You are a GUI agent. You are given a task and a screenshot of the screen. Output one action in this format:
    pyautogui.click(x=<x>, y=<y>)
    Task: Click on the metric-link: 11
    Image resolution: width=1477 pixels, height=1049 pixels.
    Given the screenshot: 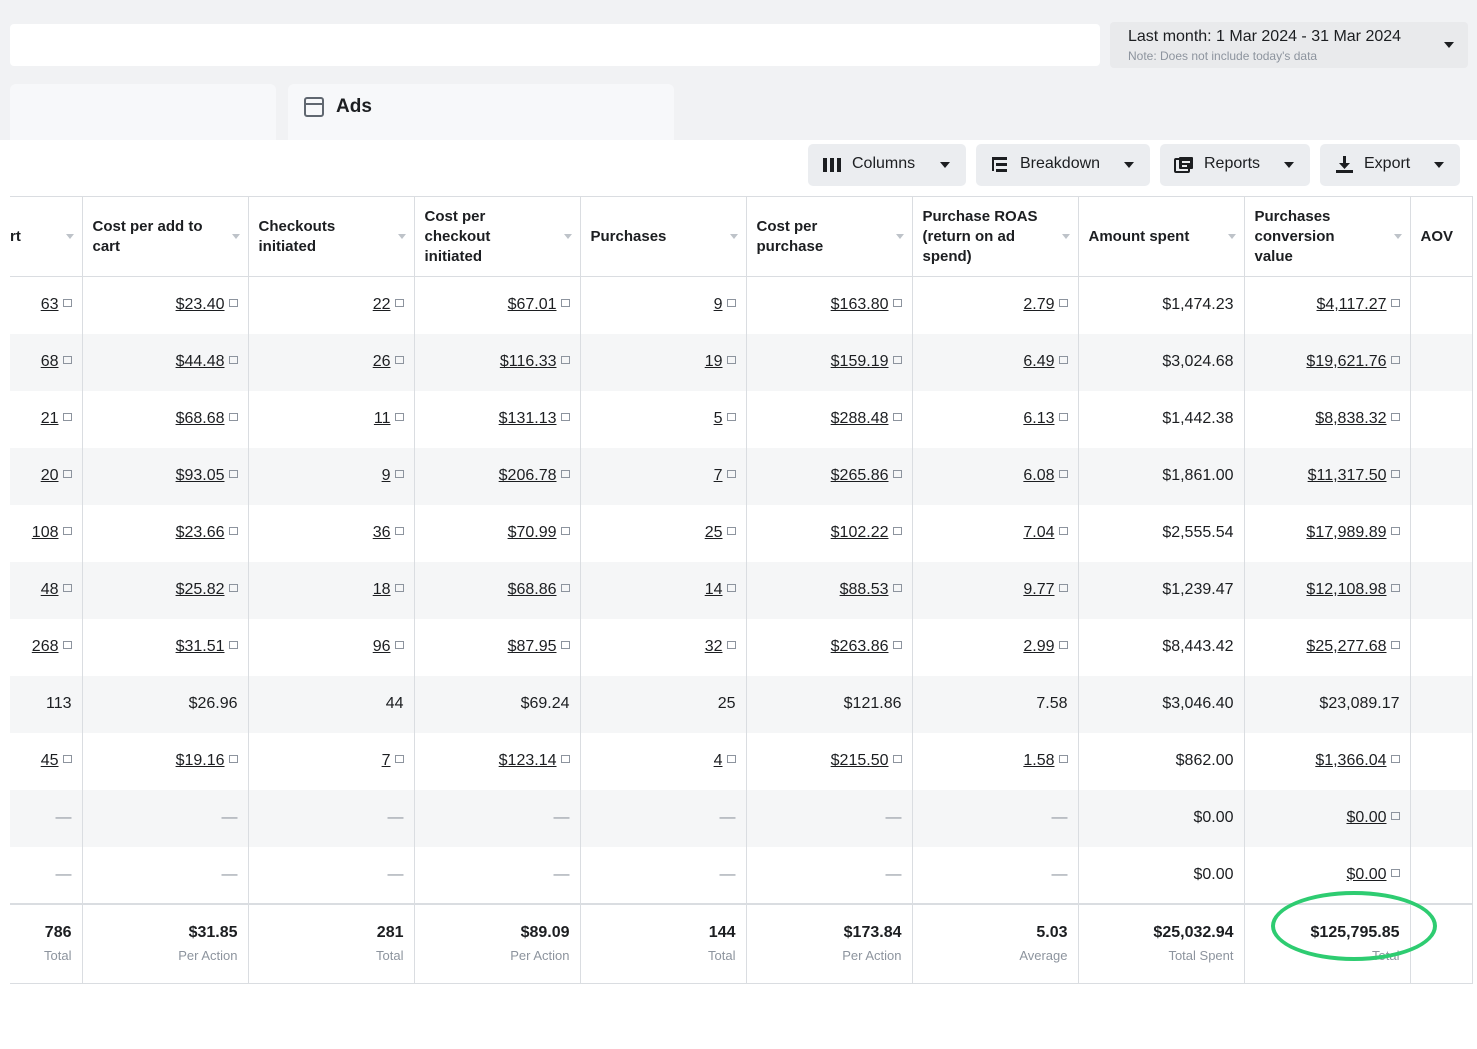 What is the action you would take?
    pyautogui.click(x=382, y=418)
    